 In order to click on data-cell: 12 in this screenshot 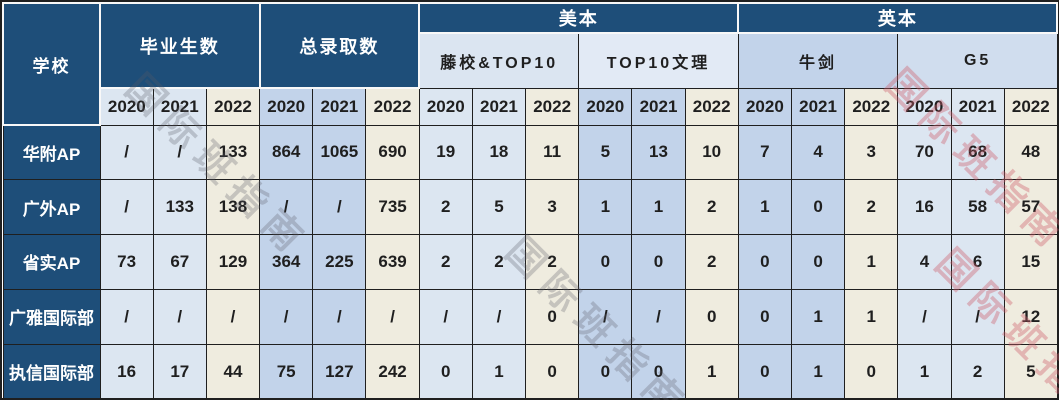, I will do `click(1030, 316)`.